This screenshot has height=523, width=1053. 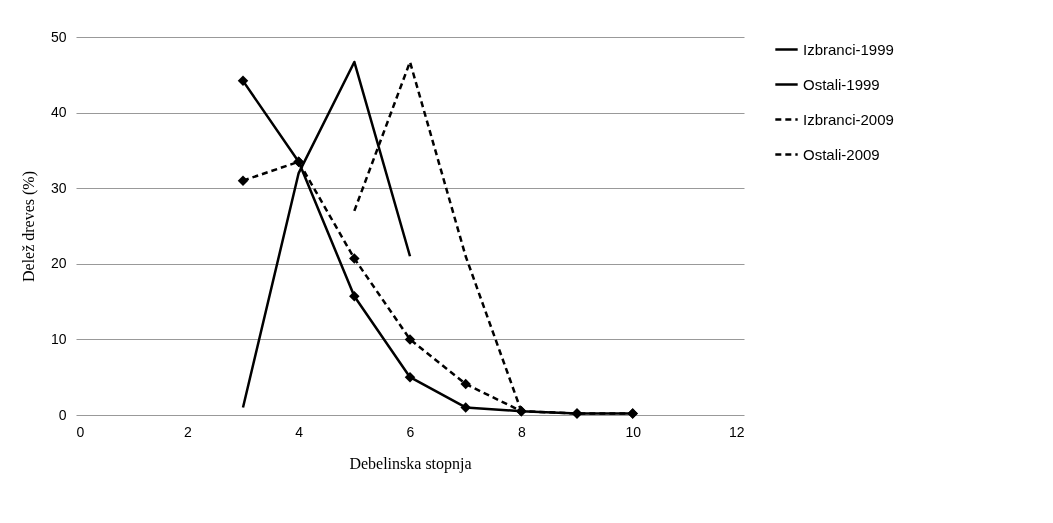 What do you see at coordinates (58, 112) in the screenshot?
I see `y-tick-label: 40` at bounding box center [58, 112].